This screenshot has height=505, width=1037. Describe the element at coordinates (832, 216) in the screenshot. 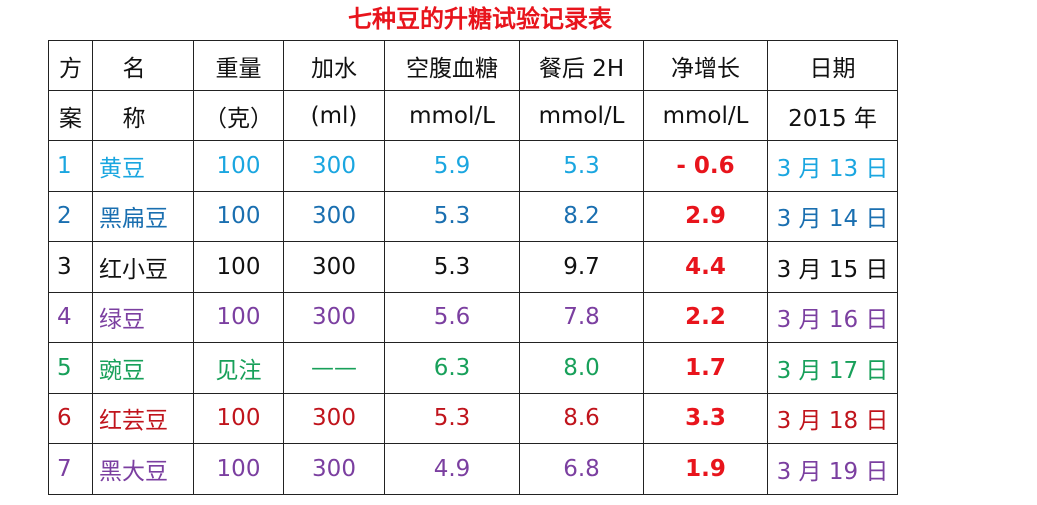

I see `date-cell: 3 月 14 日` at that location.